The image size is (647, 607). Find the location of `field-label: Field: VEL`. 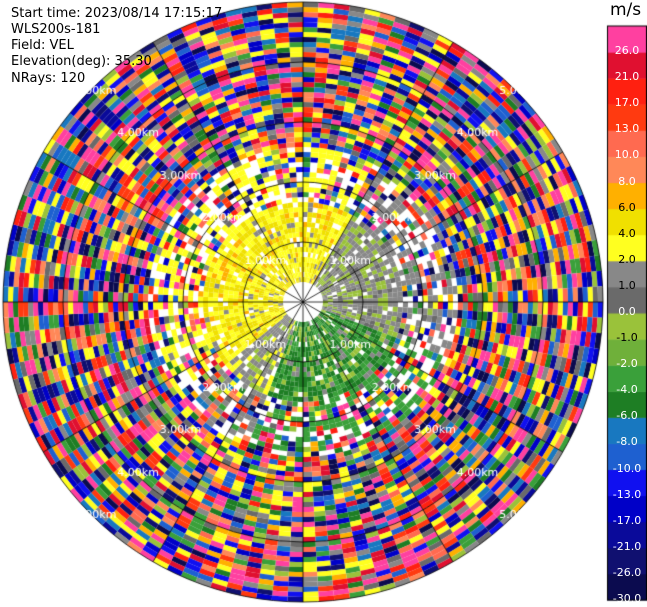

field-label: Field: VEL is located at coordinates (42, 45).